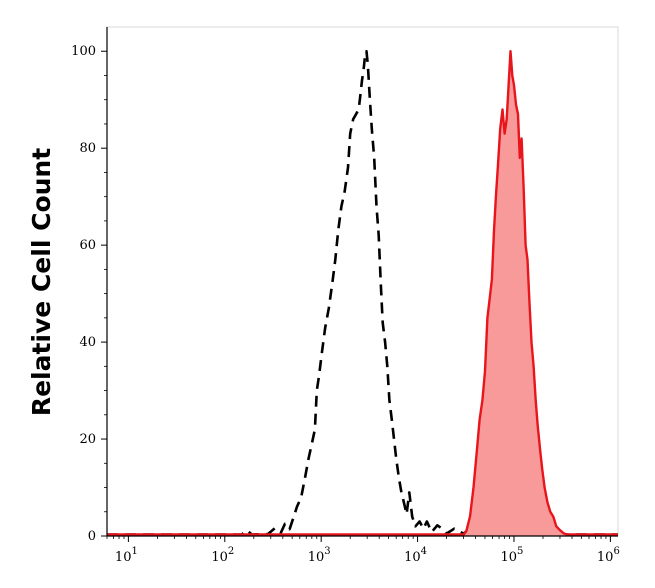 This screenshot has height=588, width=655. I want to click on x-tick-label: 10⁵, so click(512, 555).